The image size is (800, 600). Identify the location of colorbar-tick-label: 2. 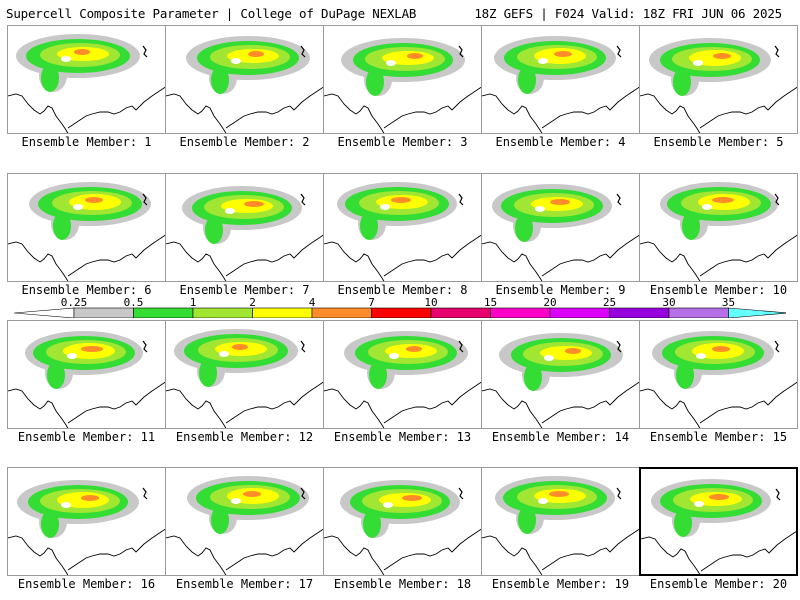
(252, 302).